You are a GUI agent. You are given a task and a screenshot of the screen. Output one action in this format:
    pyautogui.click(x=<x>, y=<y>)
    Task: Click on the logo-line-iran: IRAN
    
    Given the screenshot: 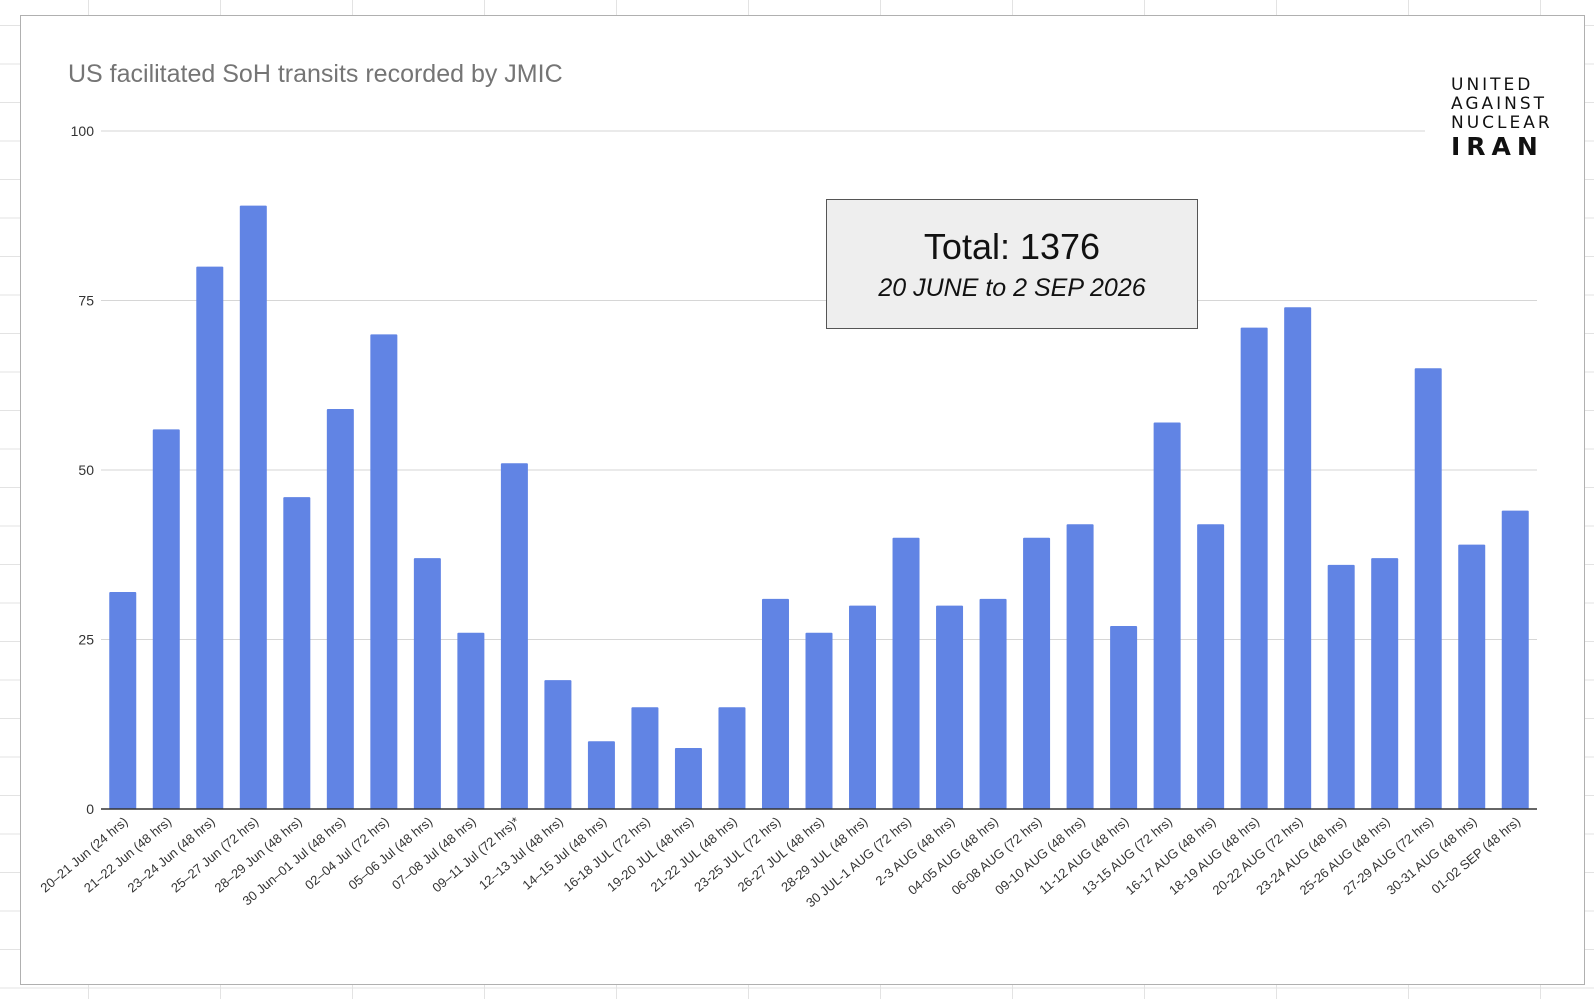 What is the action you would take?
    pyautogui.click(x=1497, y=146)
    